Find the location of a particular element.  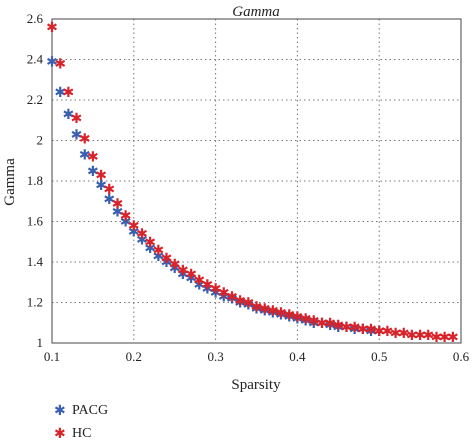

y-tick-label: 2.4 is located at coordinates (35, 59).